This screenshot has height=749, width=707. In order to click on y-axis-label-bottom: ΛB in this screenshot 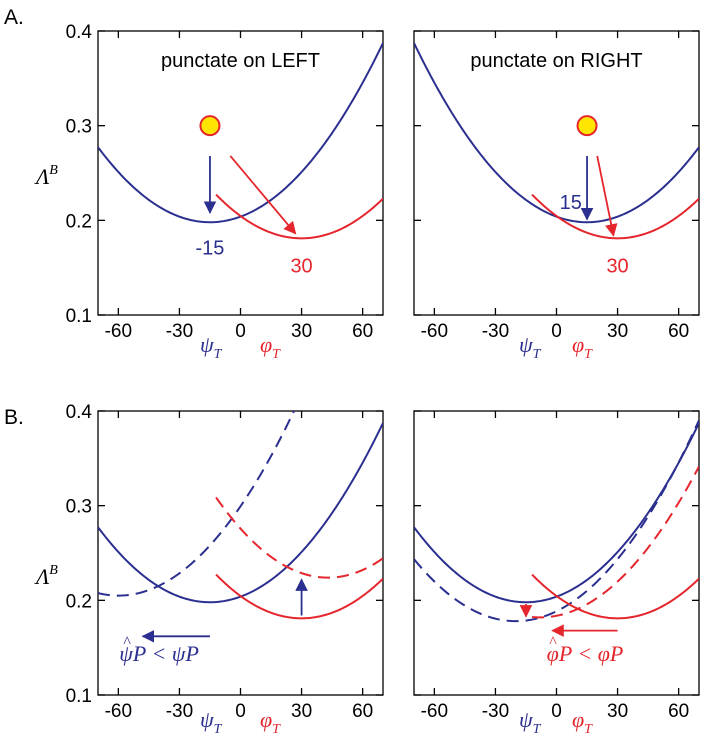, I will do `click(46, 576)`.